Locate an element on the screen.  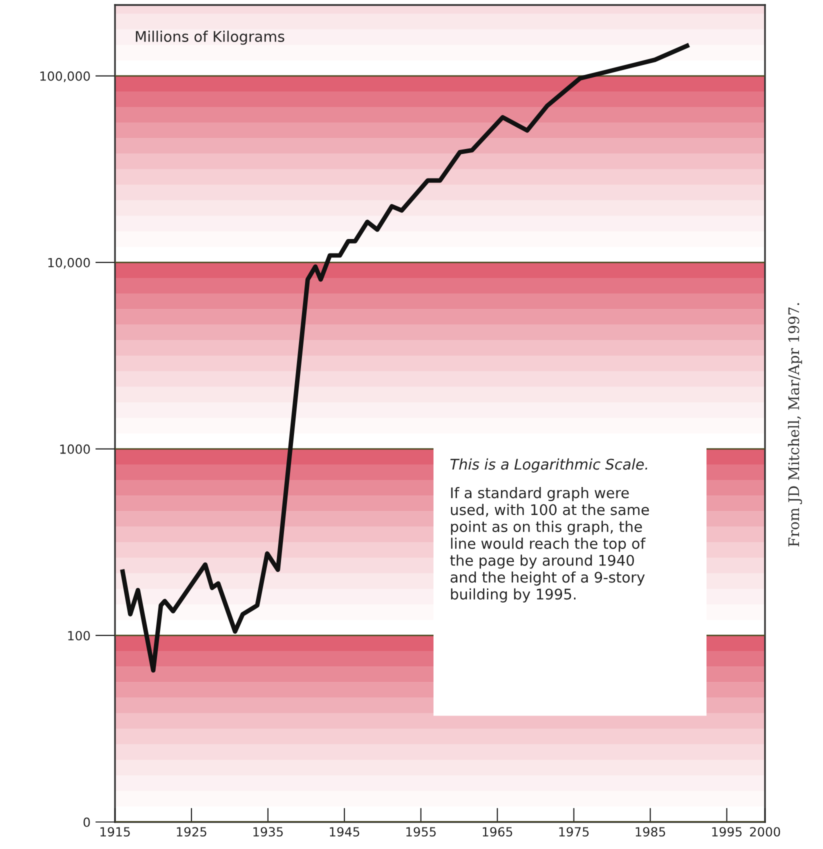
x-tick-label: 1985 is located at coordinates (651, 832).